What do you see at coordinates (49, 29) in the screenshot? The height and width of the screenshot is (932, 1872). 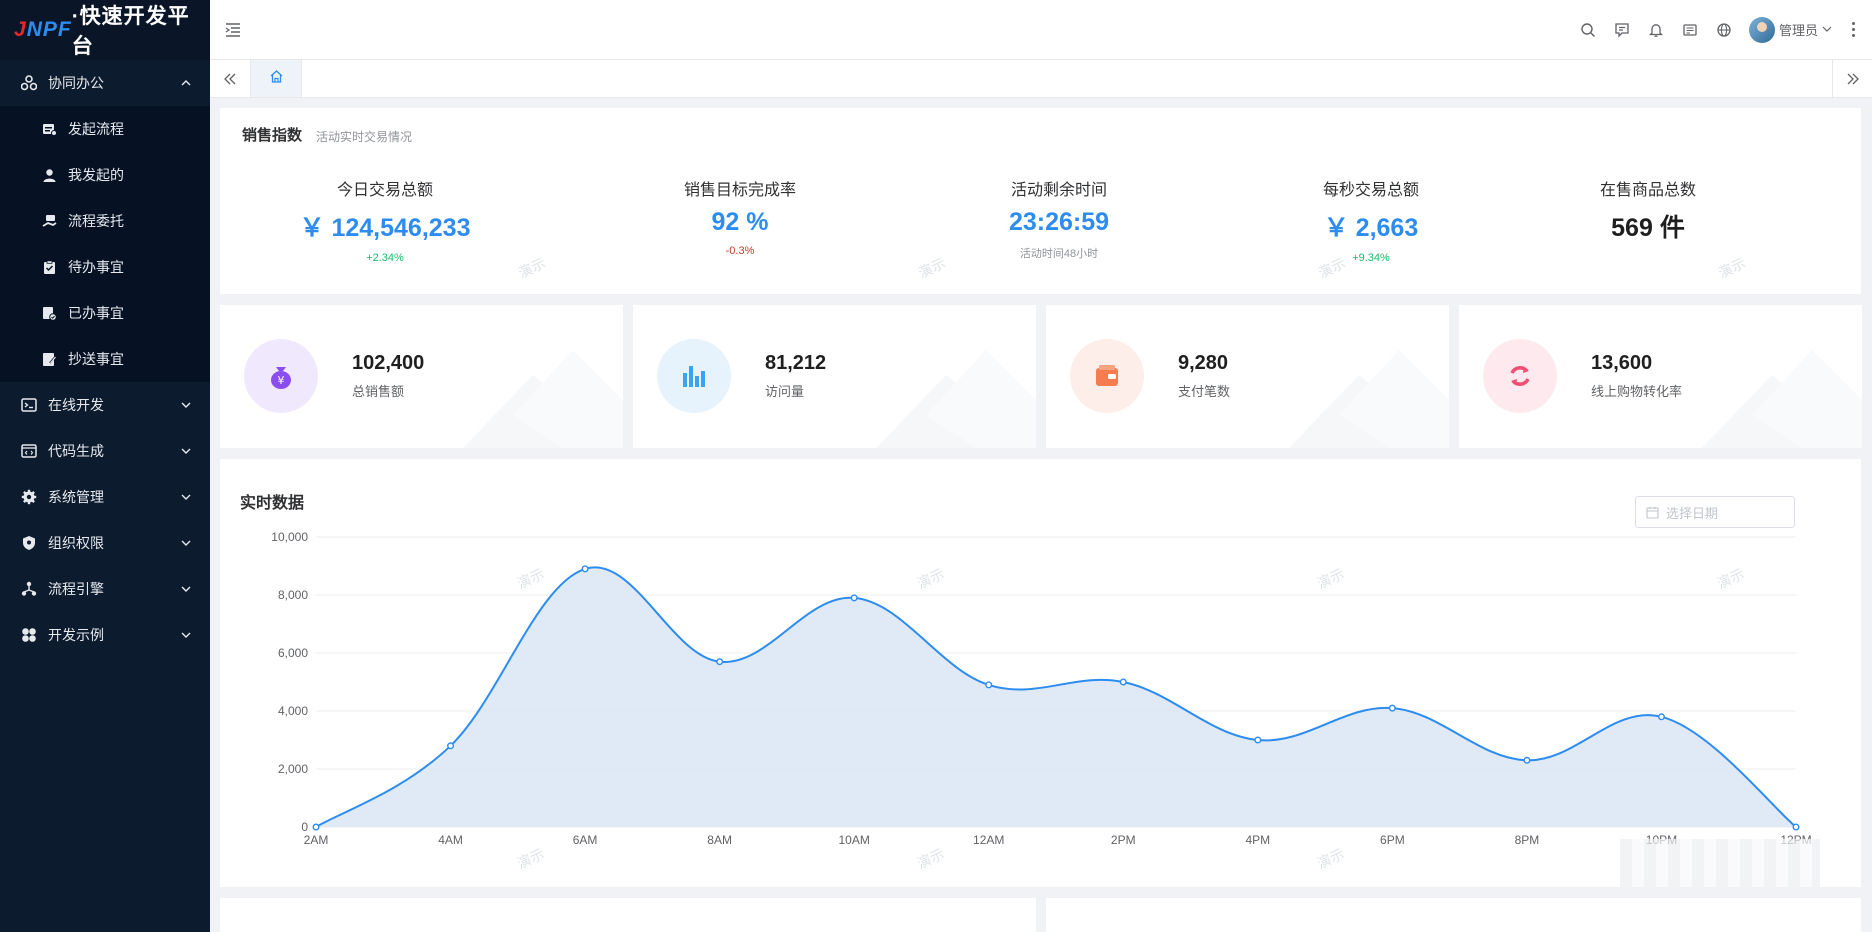 I see `logo-letters-npf: NPF` at bounding box center [49, 29].